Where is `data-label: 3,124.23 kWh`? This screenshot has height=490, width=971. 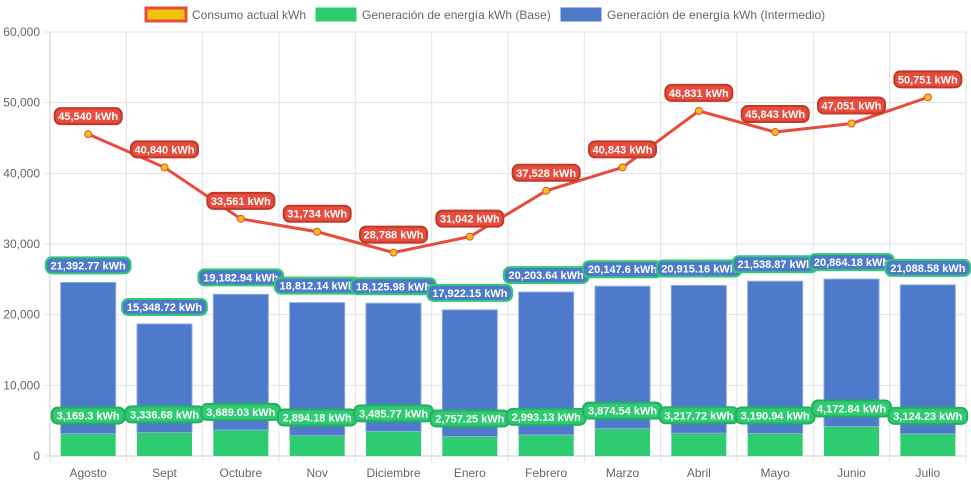 data-label: 3,124.23 kWh is located at coordinates (927, 417).